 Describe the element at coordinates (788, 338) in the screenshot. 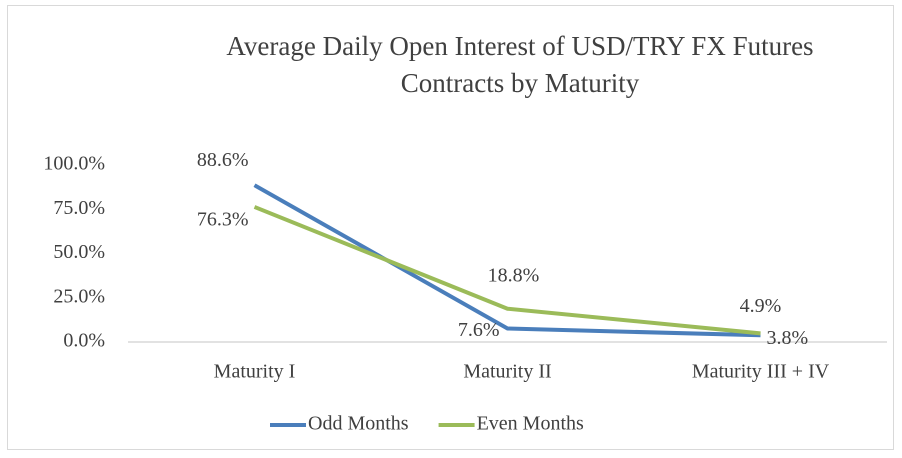

I see `data-label: 3.8%` at that location.